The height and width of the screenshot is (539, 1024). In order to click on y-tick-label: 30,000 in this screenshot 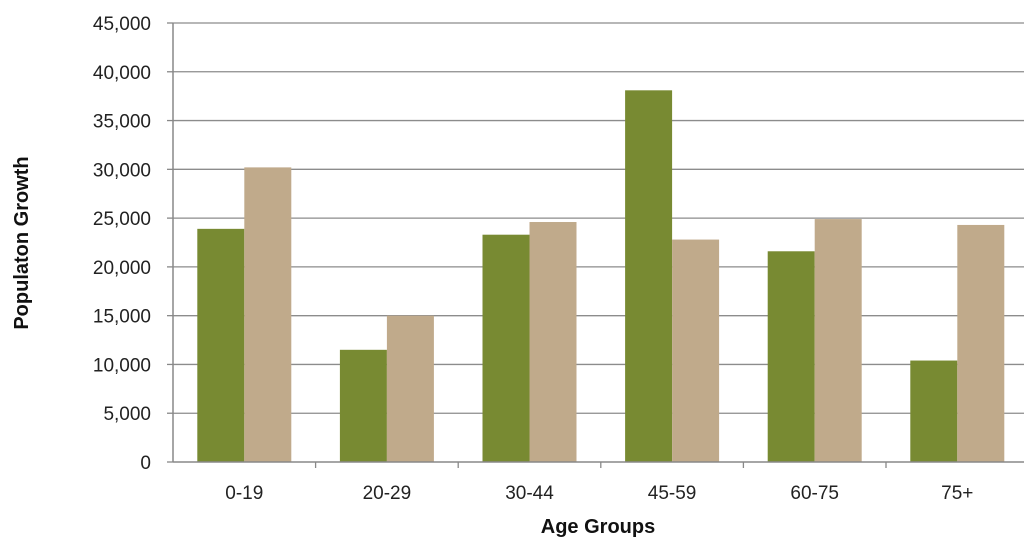, I will do `click(122, 170)`.